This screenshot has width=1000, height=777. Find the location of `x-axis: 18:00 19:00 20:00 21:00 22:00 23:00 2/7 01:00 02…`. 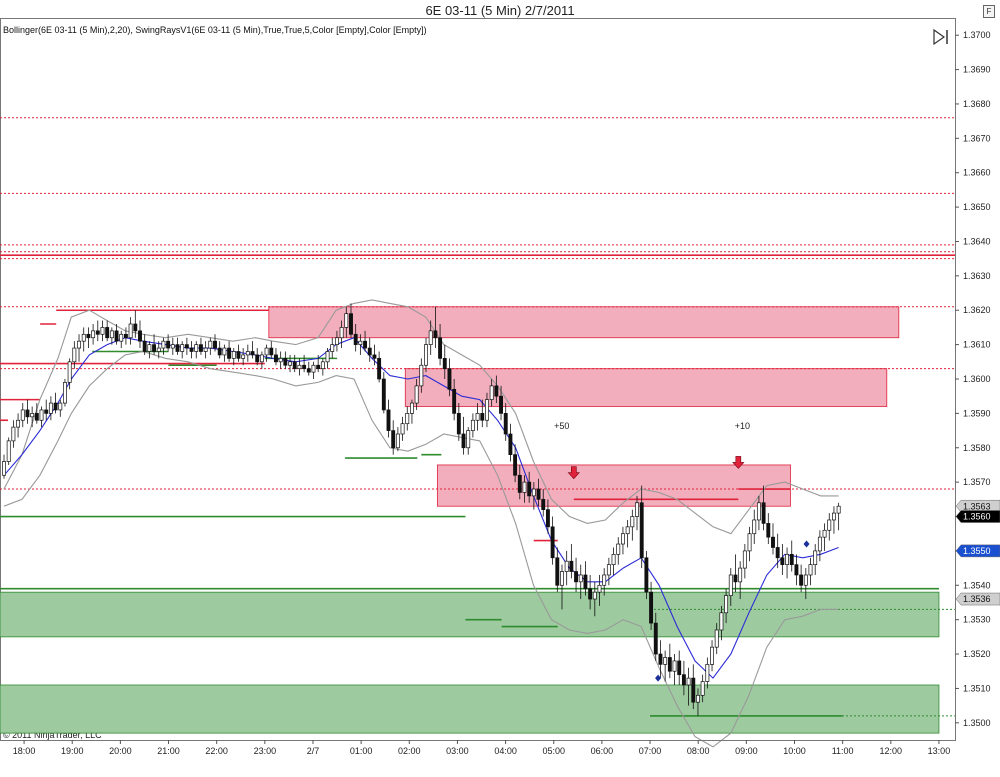

x-axis: 18:00 19:00 20:00 21:00 22:00 23:00 2/7 01:00 02… is located at coordinates (477, 748).